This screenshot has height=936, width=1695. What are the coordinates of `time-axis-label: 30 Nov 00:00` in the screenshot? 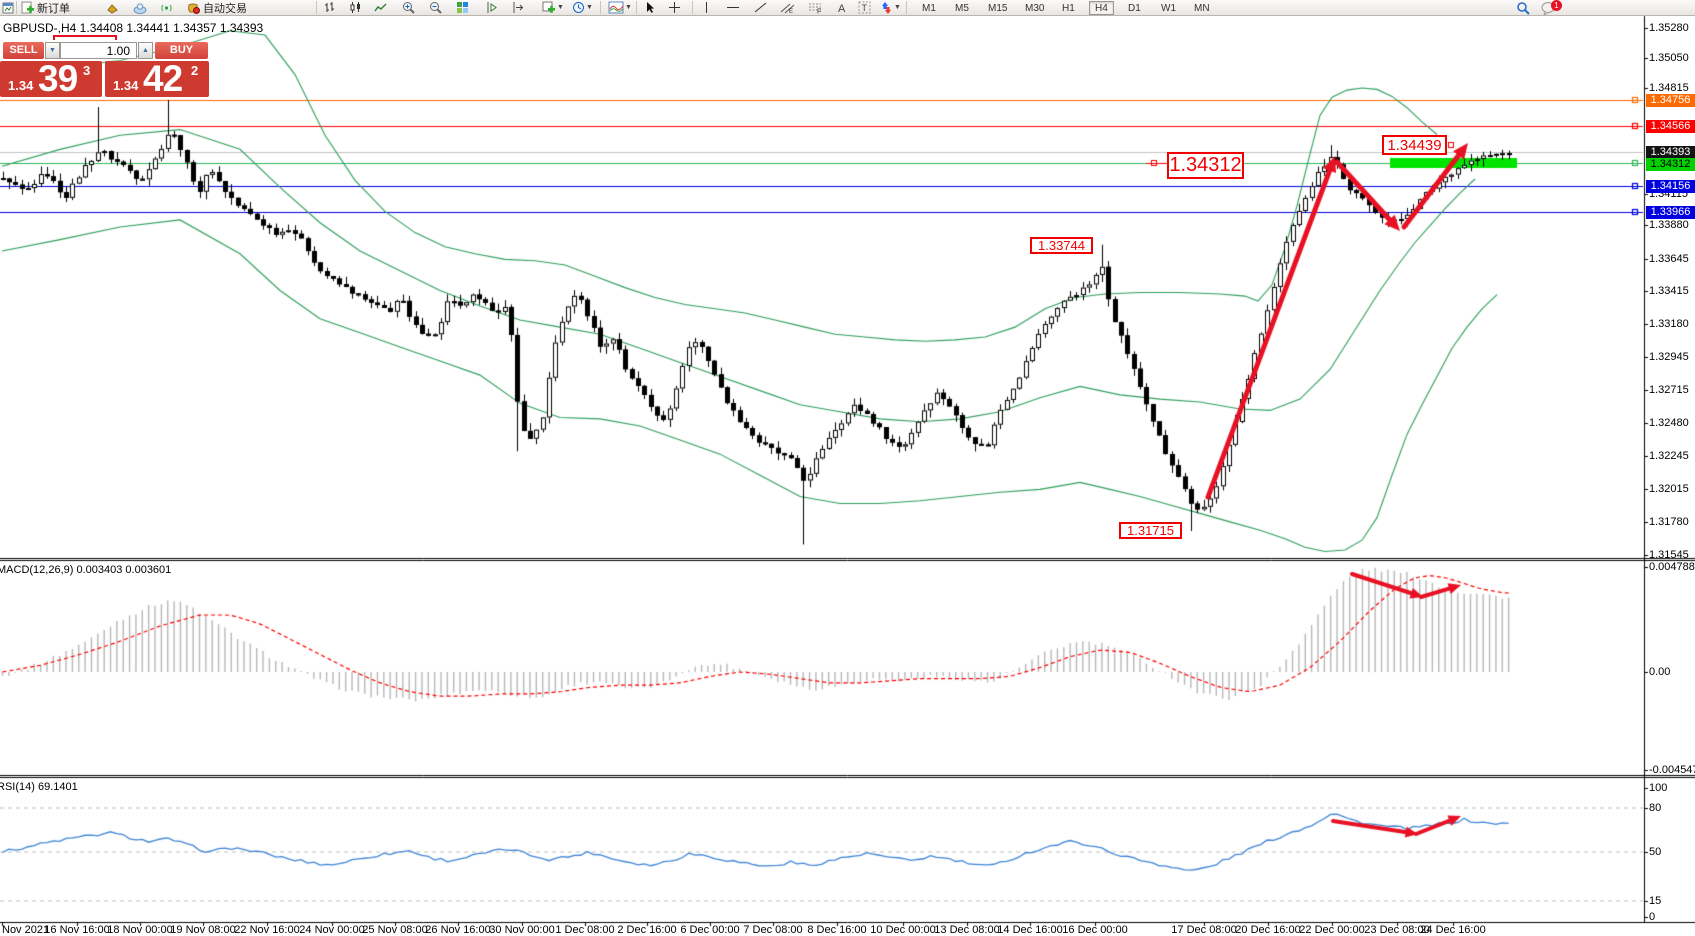 It's located at (522, 930).